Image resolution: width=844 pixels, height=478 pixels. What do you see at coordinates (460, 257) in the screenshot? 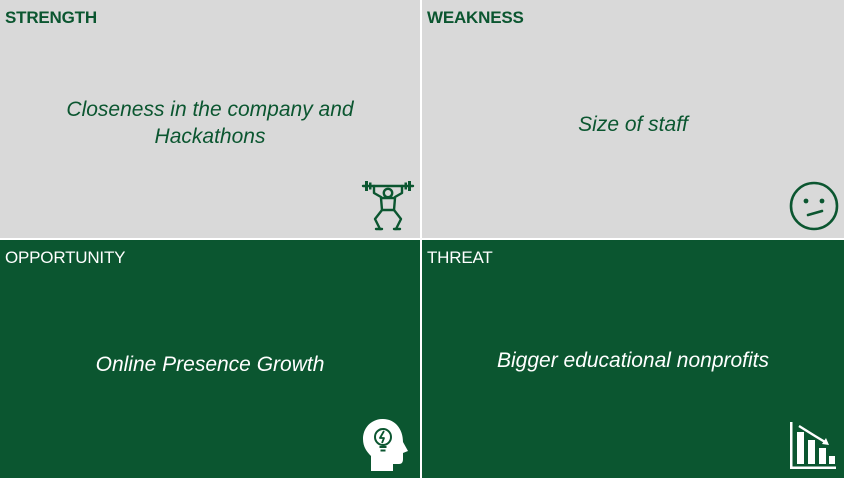
I see `threat-label: THREAT` at bounding box center [460, 257].